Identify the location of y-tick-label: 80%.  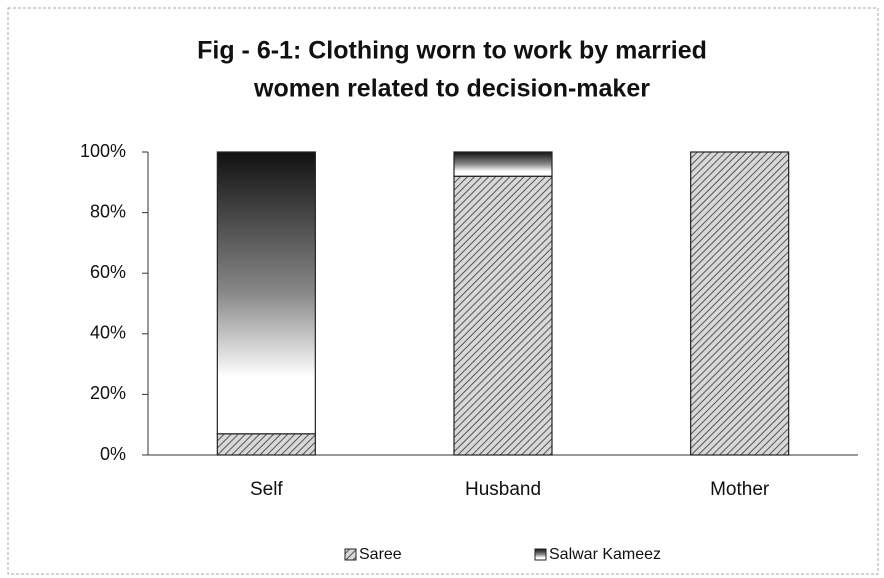
(108, 211).